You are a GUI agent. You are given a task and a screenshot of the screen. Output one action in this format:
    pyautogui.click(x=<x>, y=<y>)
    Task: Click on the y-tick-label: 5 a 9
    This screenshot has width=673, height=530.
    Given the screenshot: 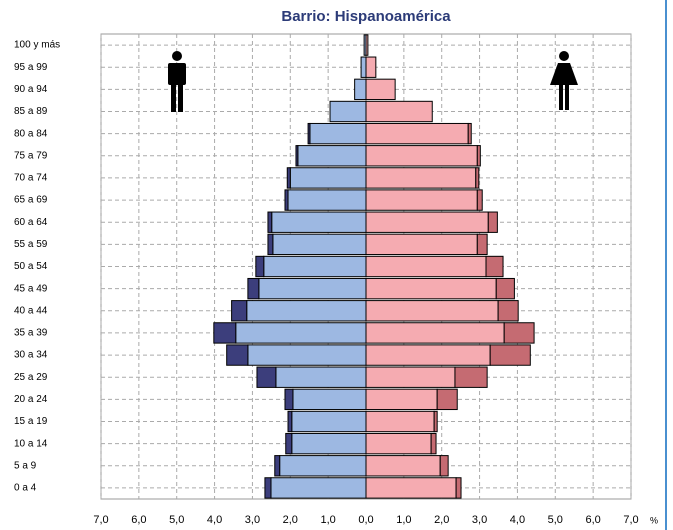 What is the action you would take?
    pyautogui.click(x=25, y=465)
    